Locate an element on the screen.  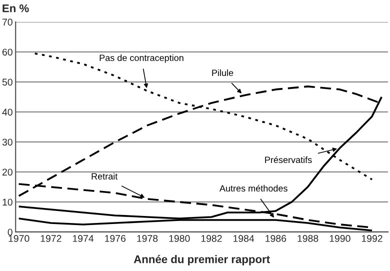
x-tick-label: 1978 is located at coordinates (147, 238).